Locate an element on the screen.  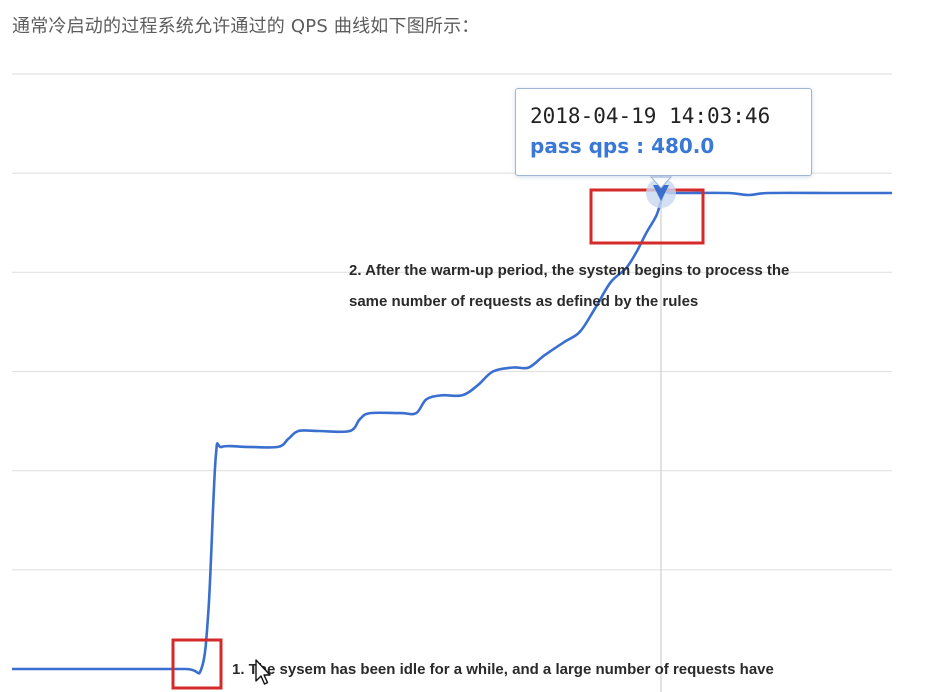
chart-tooltip: 2018-04-19 14:03:46 pass qps : 480.0 is located at coordinates (663, 132).